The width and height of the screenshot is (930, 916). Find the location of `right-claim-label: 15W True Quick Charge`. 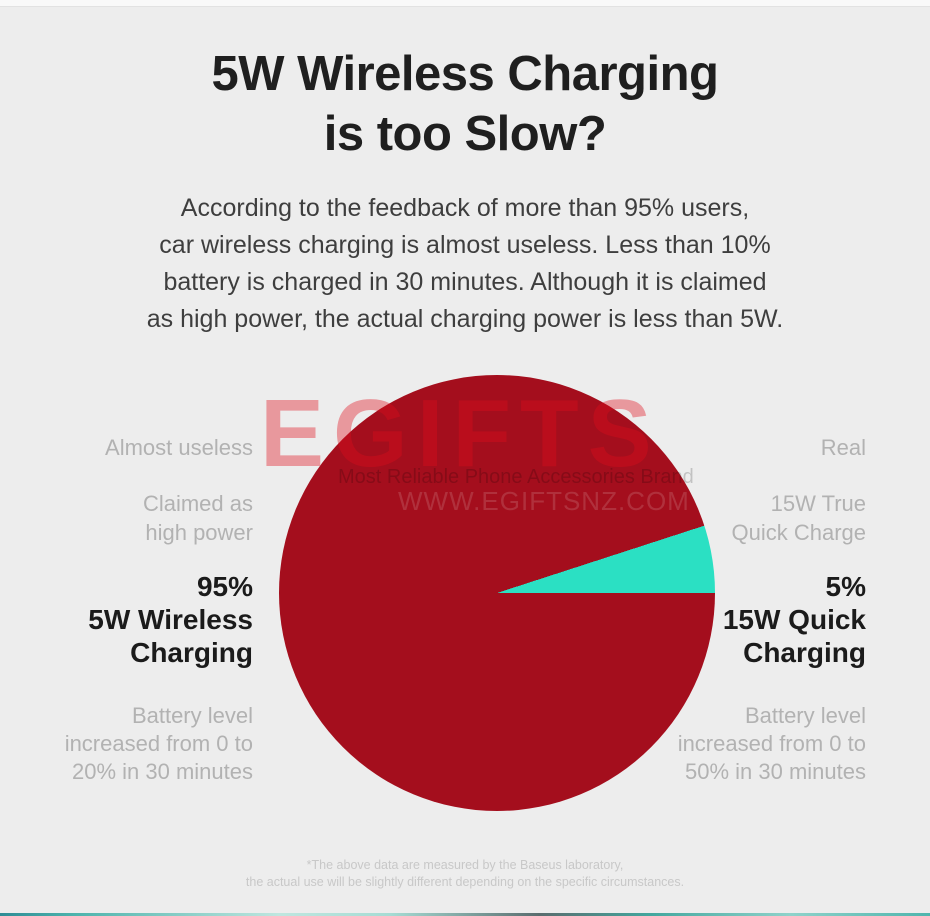

right-claim-label: 15W True Quick Charge is located at coordinates (746, 518).